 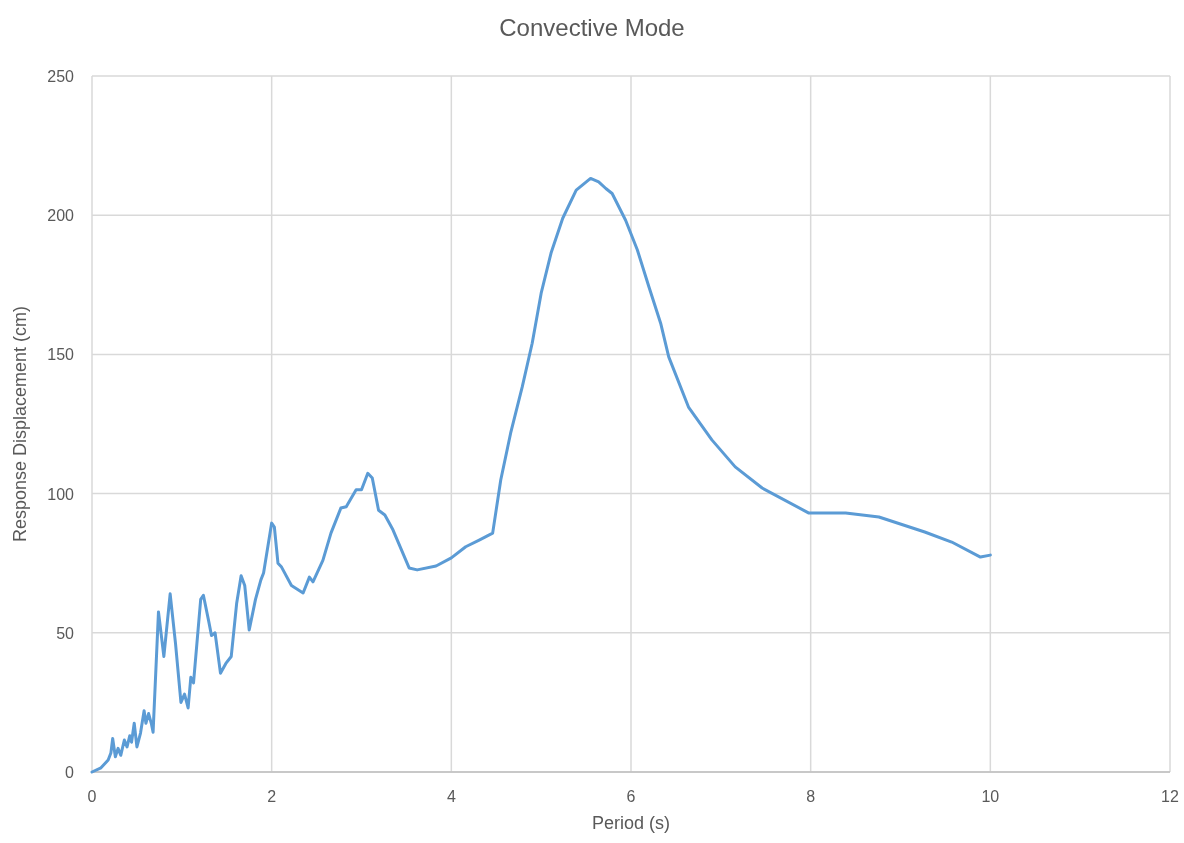 What do you see at coordinates (61, 216) in the screenshot?
I see `y-tick-label: 200` at bounding box center [61, 216].